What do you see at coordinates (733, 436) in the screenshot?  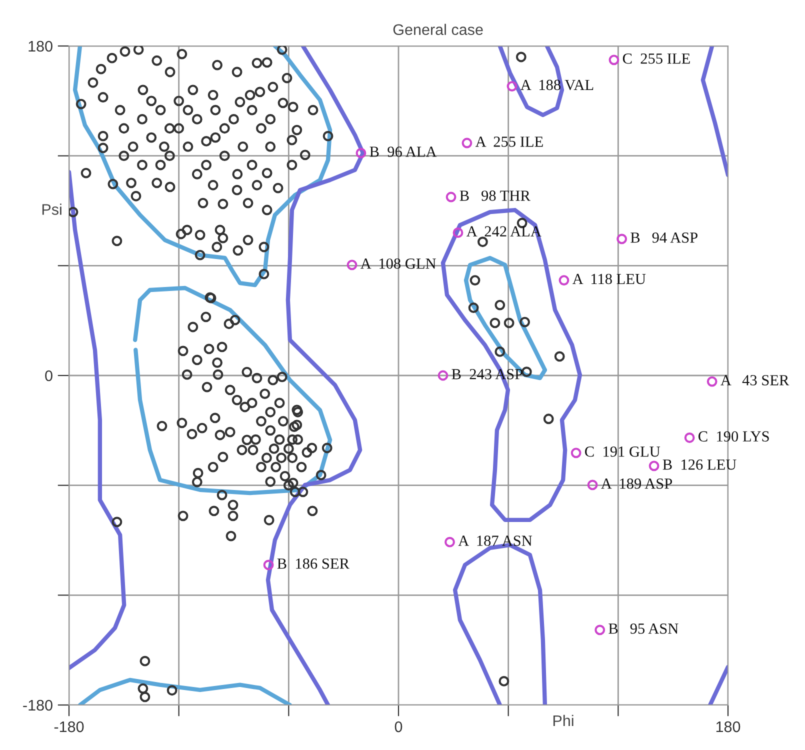 I see `annotation: C 190 LYS` at bounding box center [733, 436].